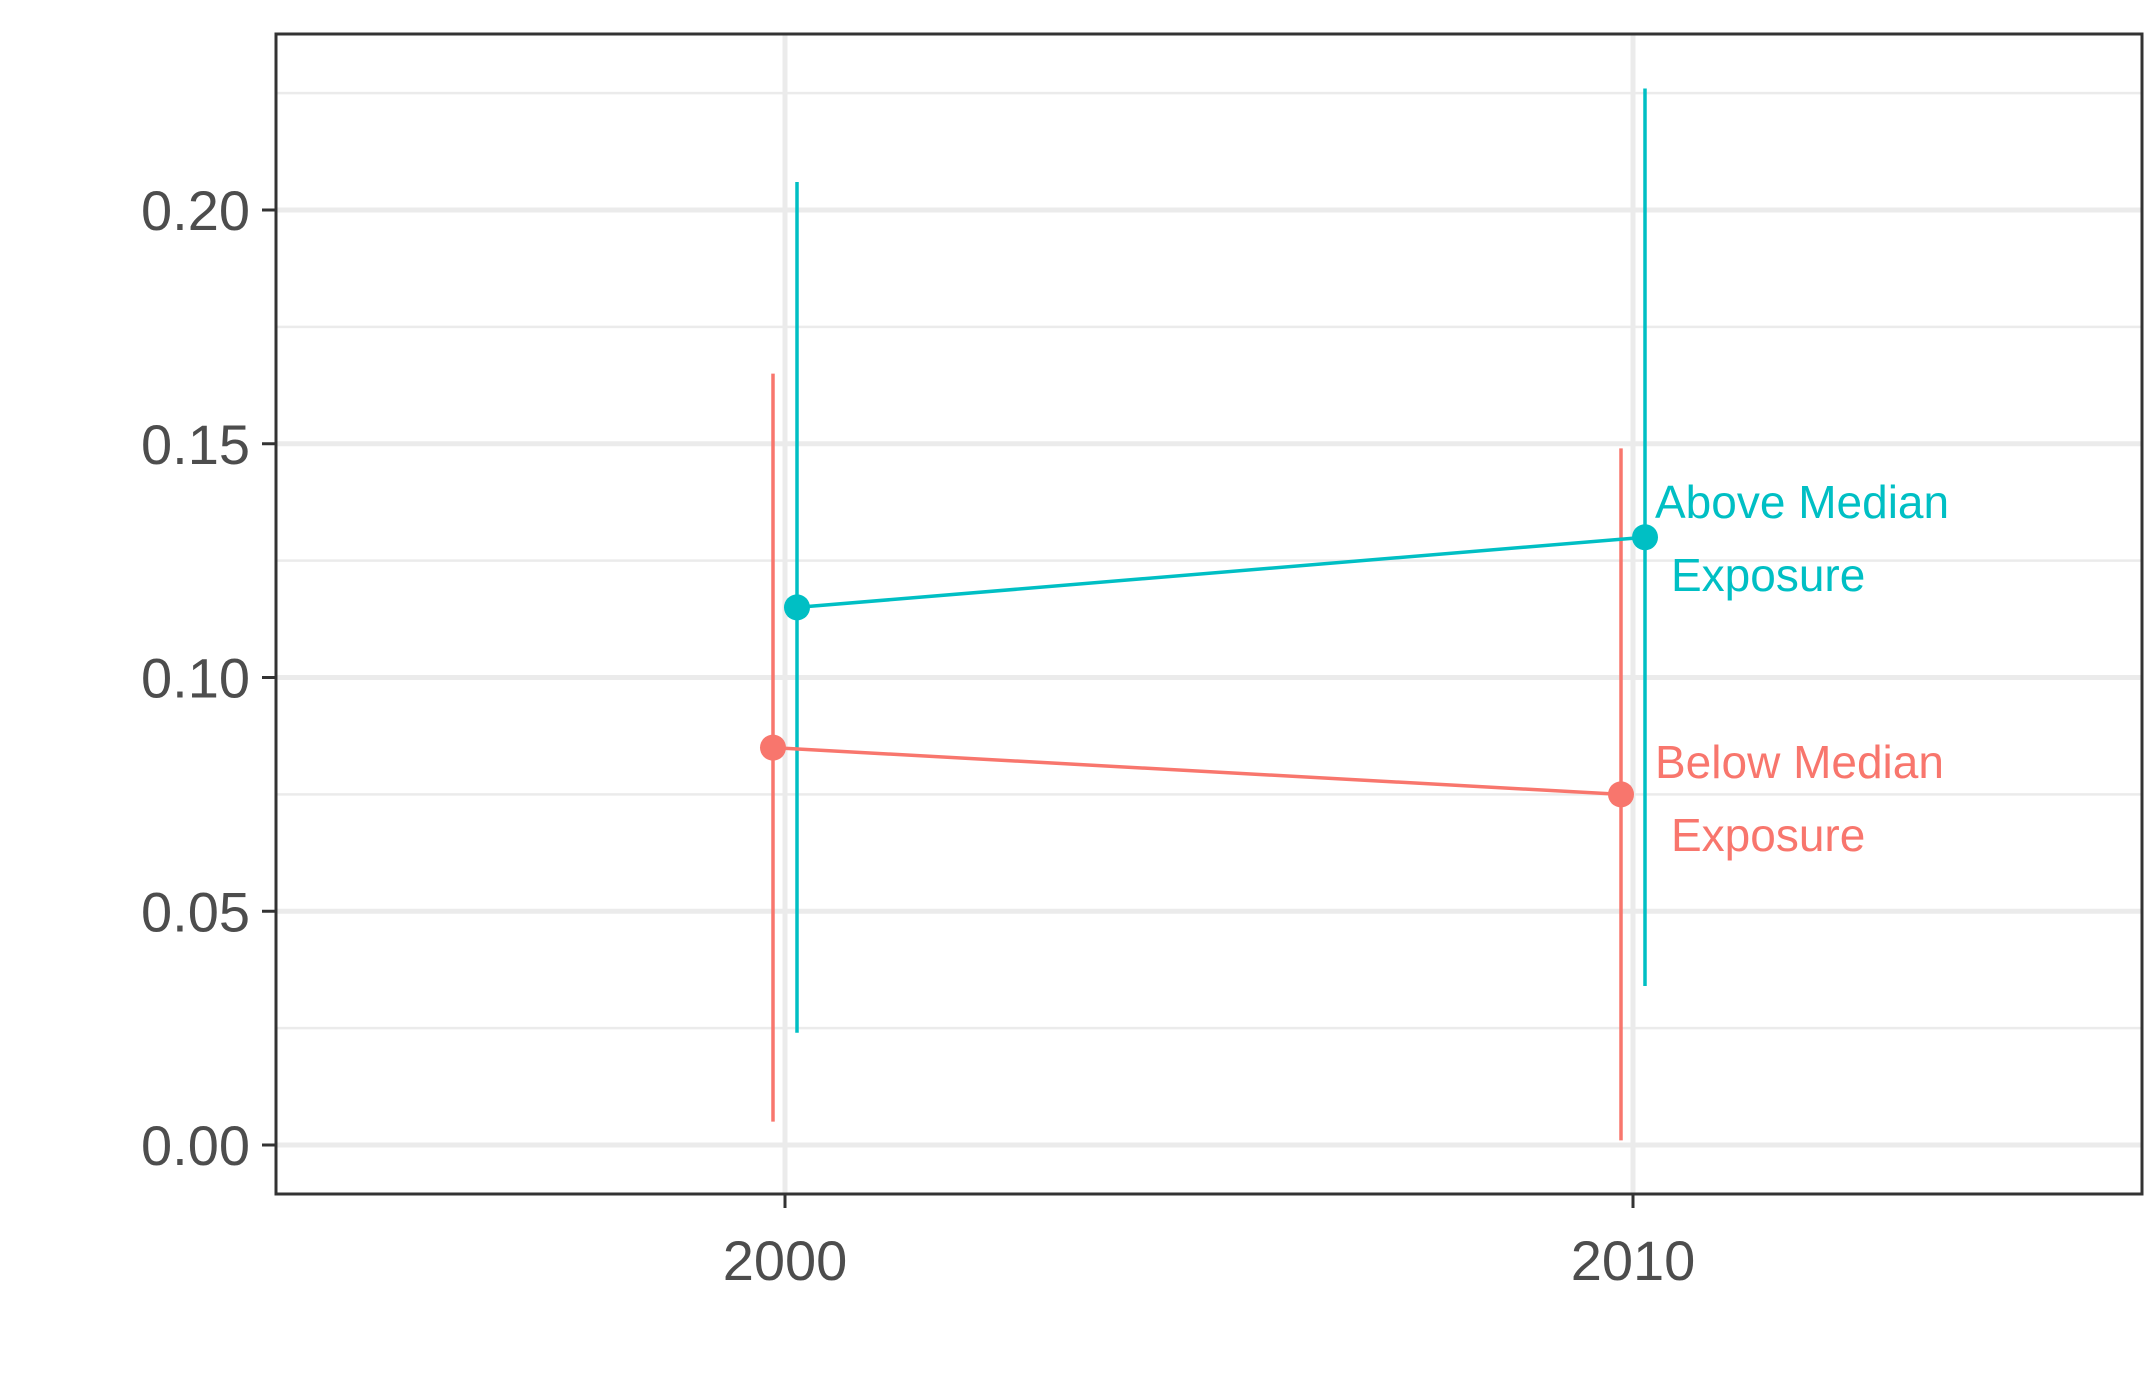 This screenshot has width=2153, height=1390. I want to click on series-line-above, so click(1221, 572).